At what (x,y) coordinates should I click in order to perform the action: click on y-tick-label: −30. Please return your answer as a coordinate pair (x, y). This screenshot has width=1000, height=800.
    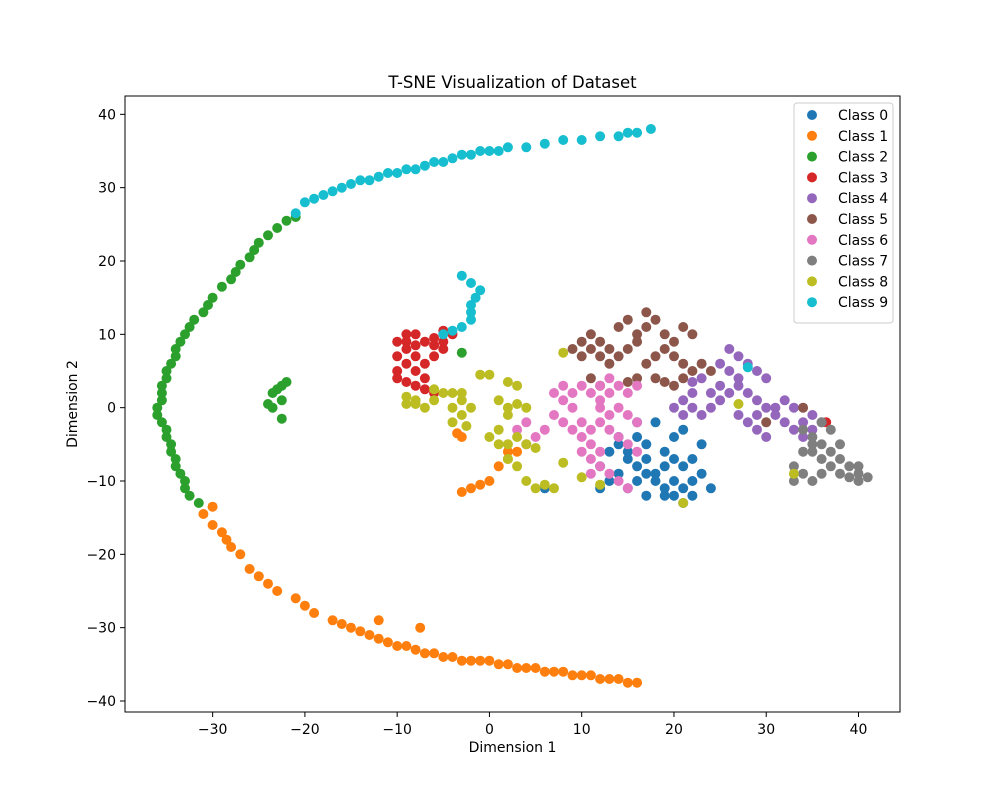
    Looking at the image, I should click on (101, 629).